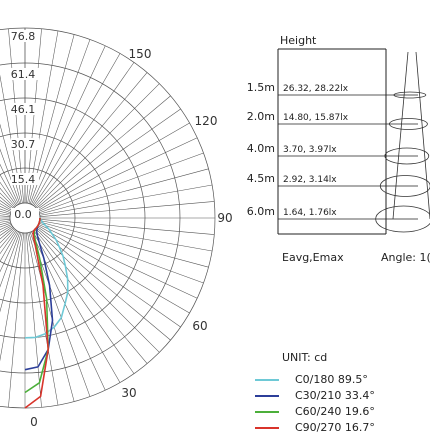 This screenshot has height=436, width=430. I want to click on radial-tick-label: 0.0, so click(23, 214).